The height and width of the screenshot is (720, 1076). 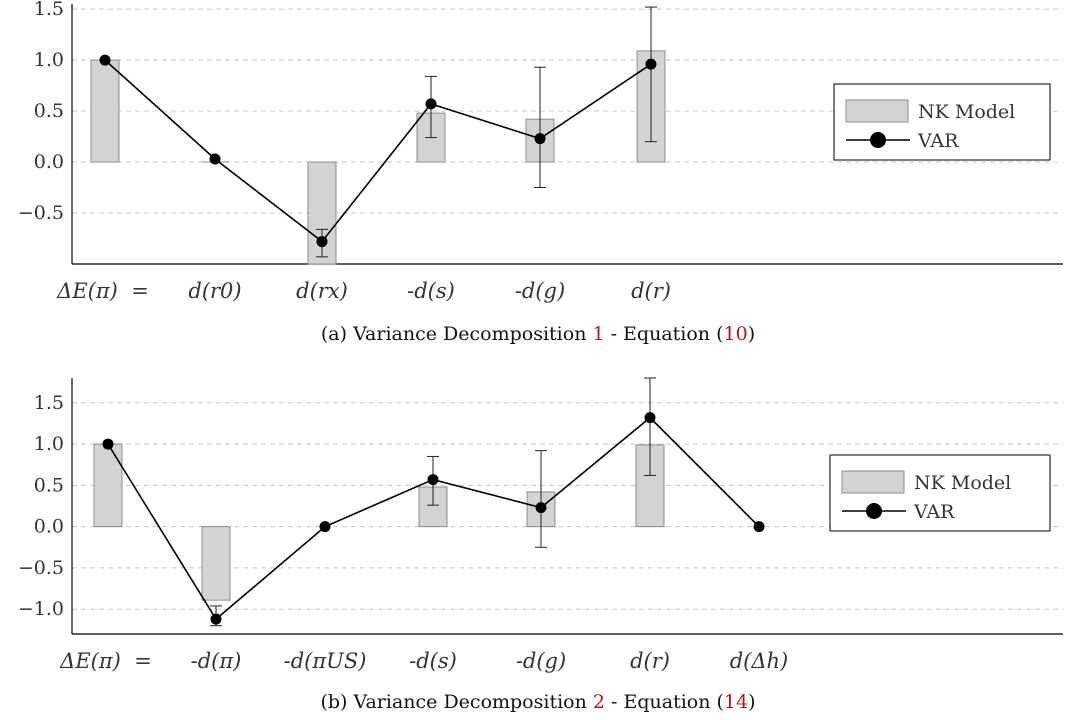 I want to click on c0-legend-marker-swatch, so click(x=878, y=140).